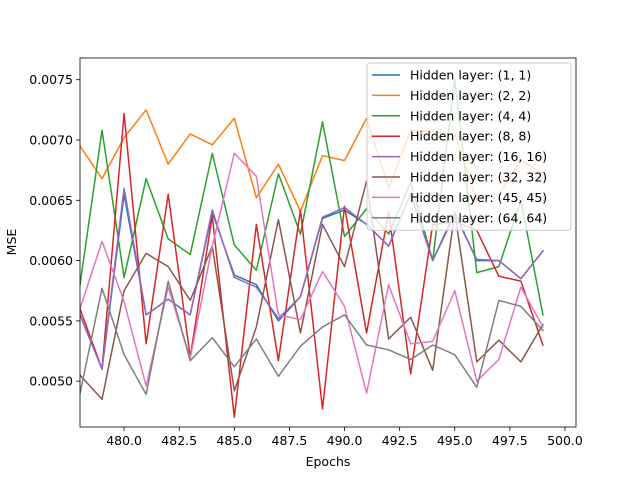  What do you see at coordinates (51, 320) in the screenshot?
I see `y-tick-label: 0.0055` at bounding box center [51, 320].